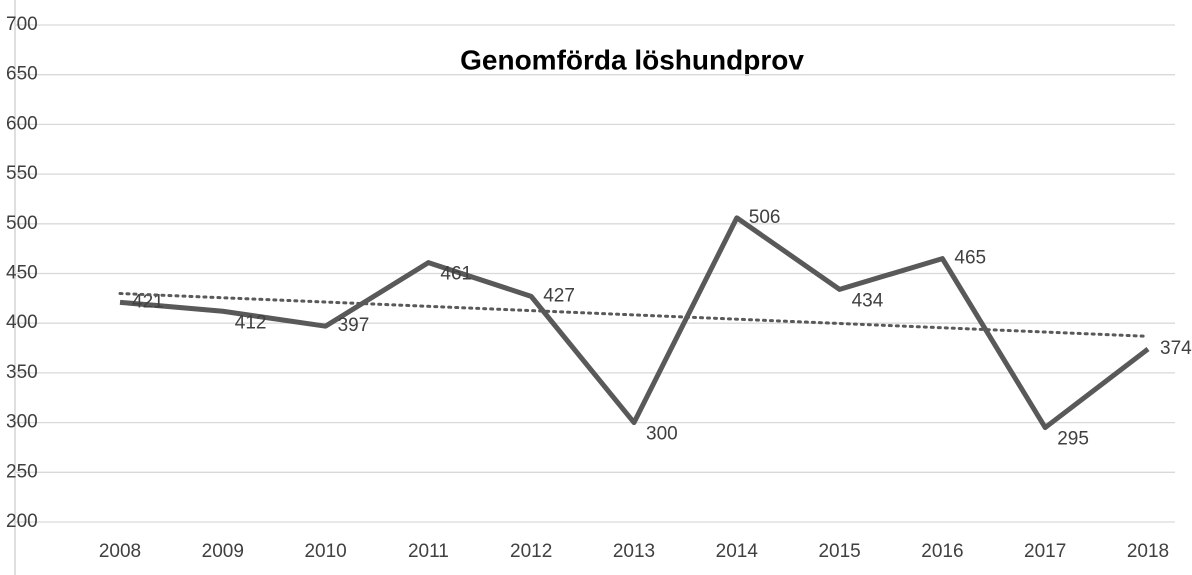 This screenshot has width=1192, height=575. I want to click on data-label: 506, so click(765, 217).